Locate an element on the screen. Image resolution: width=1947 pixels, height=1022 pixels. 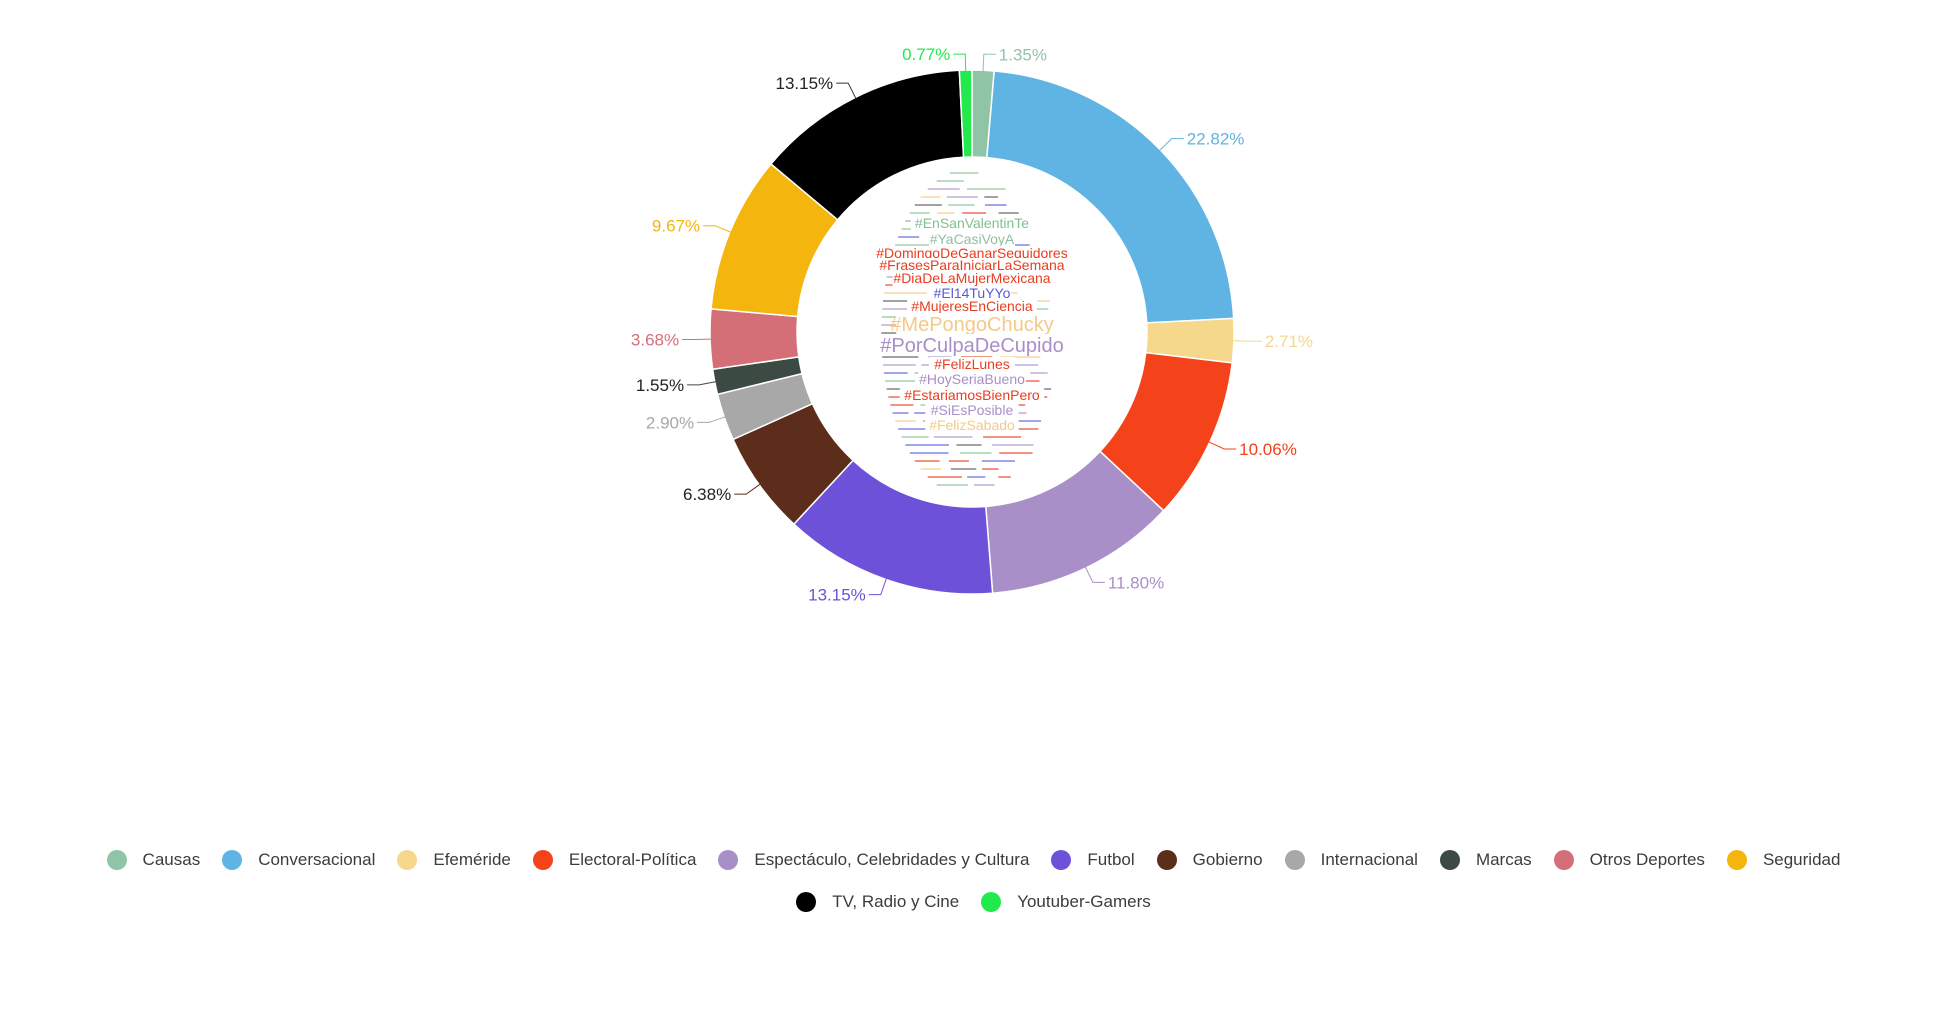
legend-item-marcas: Marcas is located at coordinates (1485, 860).